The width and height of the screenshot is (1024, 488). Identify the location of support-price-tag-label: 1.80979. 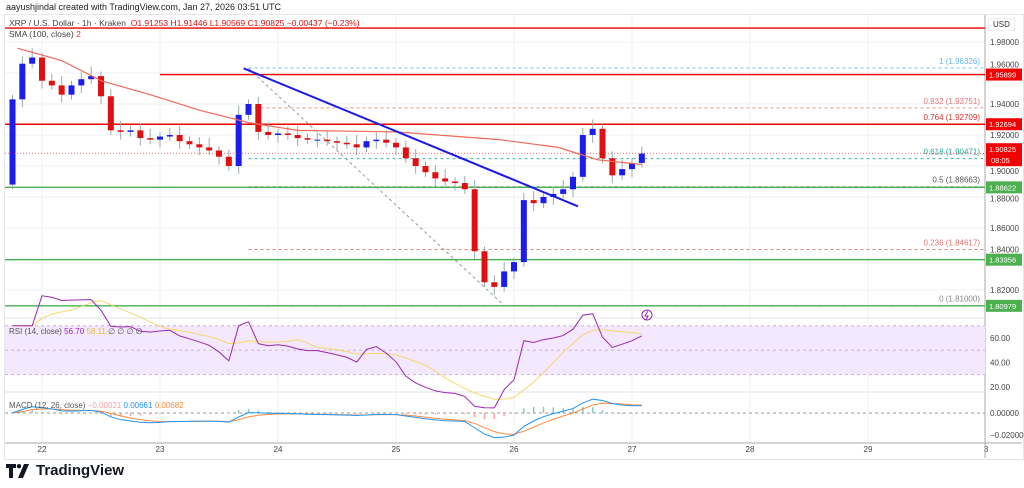
(1002, 306).